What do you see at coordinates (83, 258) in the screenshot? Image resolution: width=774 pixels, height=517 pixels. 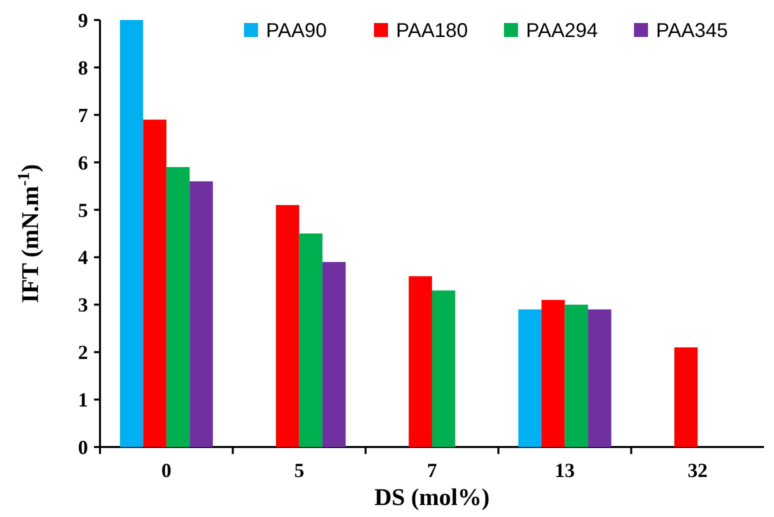 I see `y-tick-label: 4` at bounding box center [83, 258].